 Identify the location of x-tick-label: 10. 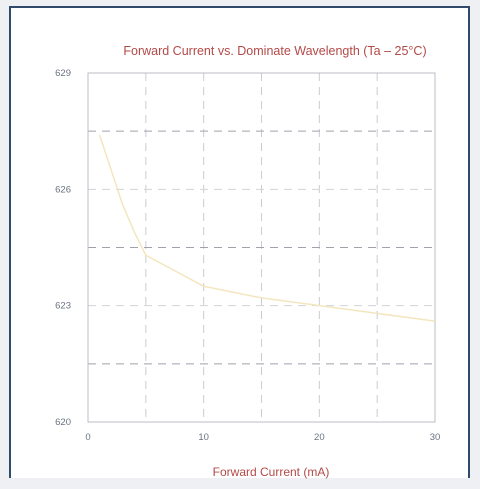
(203, 437).